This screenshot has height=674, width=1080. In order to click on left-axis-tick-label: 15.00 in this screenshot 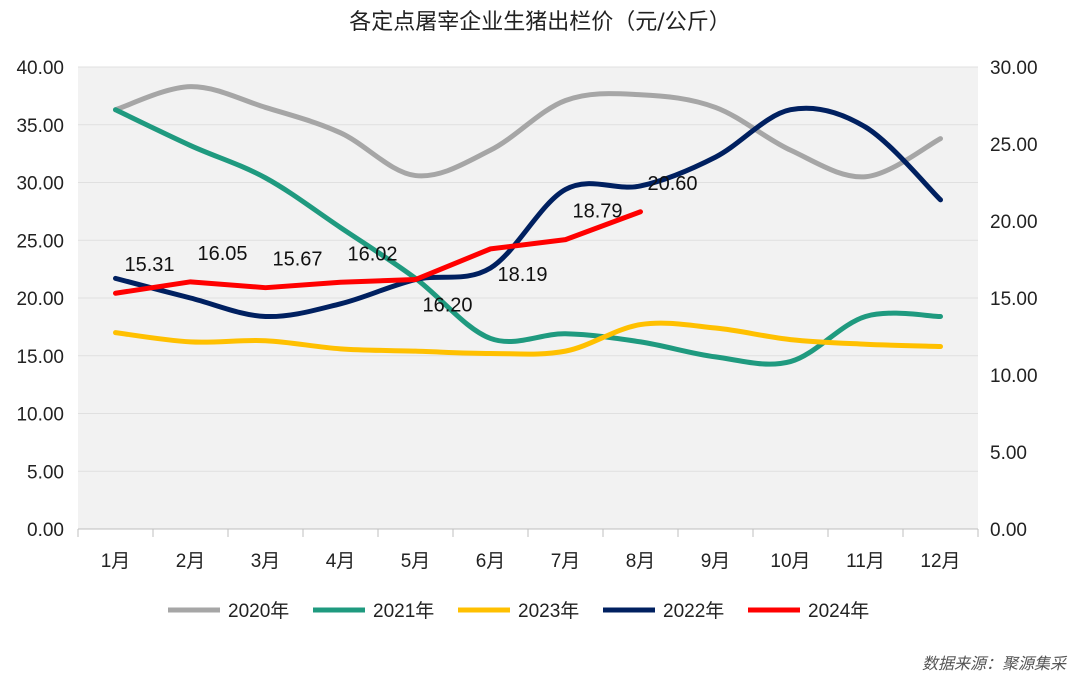, I will do `click(40, 357)`.